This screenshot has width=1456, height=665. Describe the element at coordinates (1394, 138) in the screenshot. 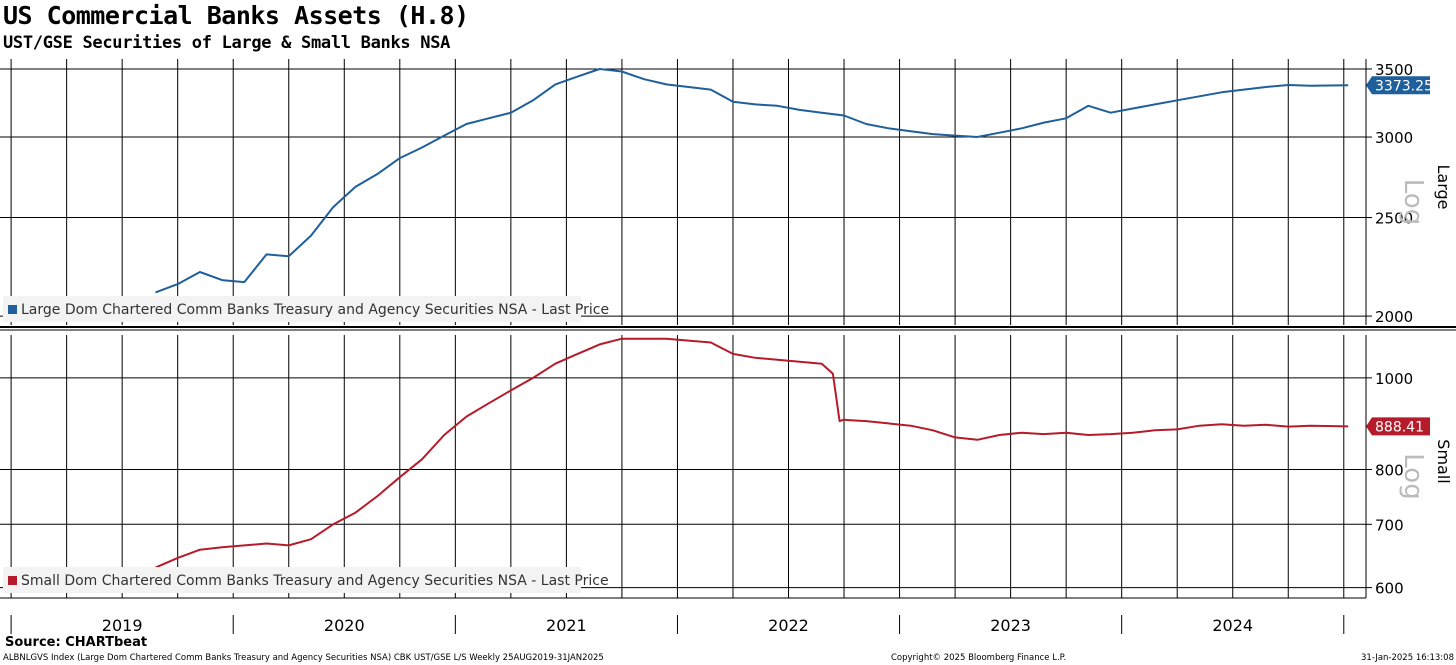

I see `y-tick-label: 3000` at that location.